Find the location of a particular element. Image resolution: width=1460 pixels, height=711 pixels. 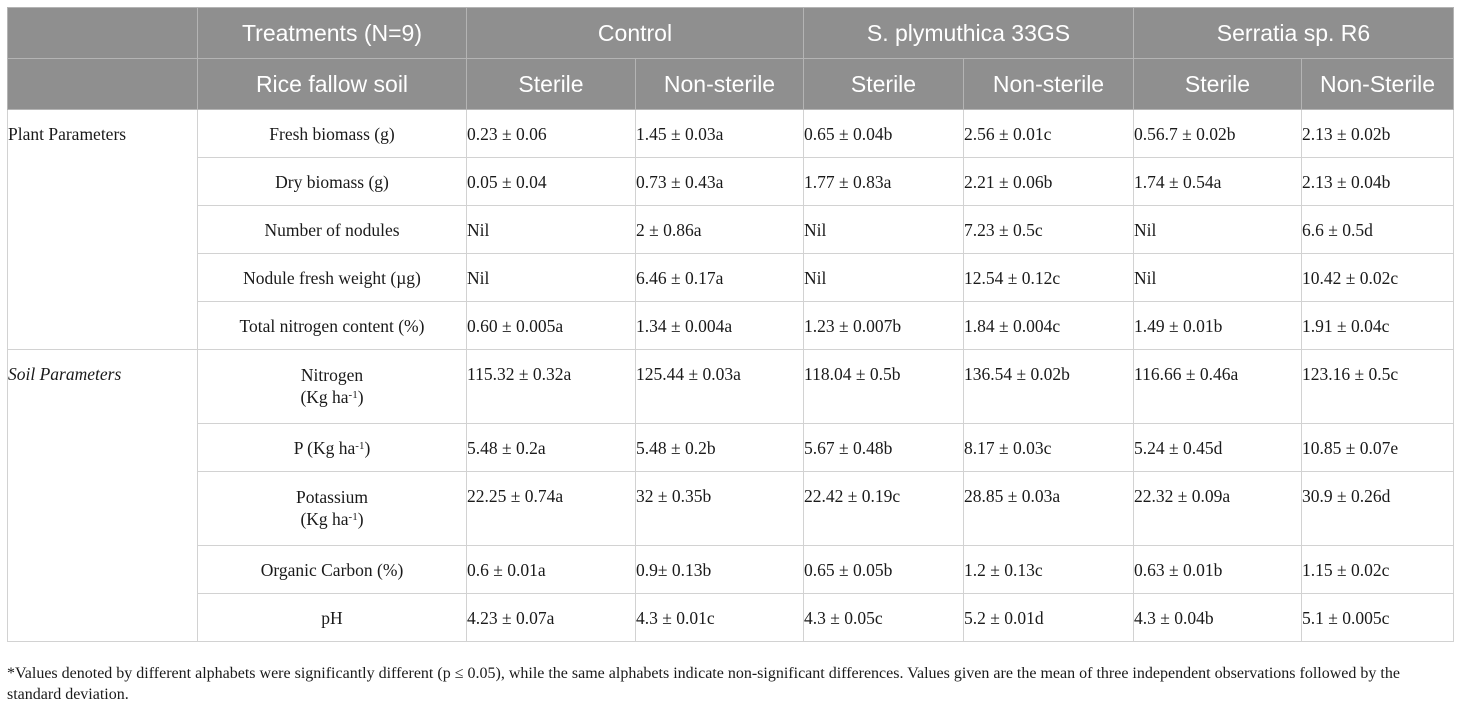

value-cell: 2.56 ± 0.01c is located at coordinates (1048, 133).